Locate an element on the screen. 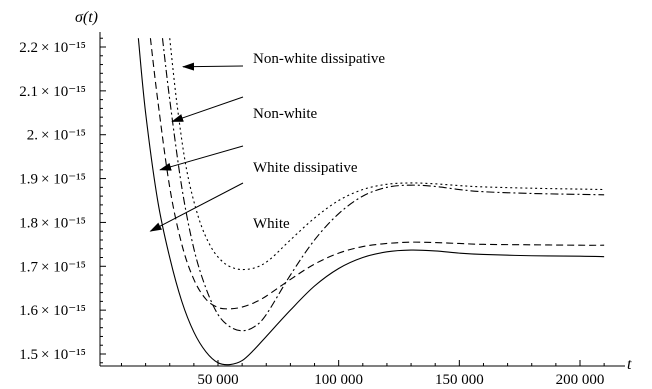  y-tick-label: 1.9 is located at coordinates (28, 180).